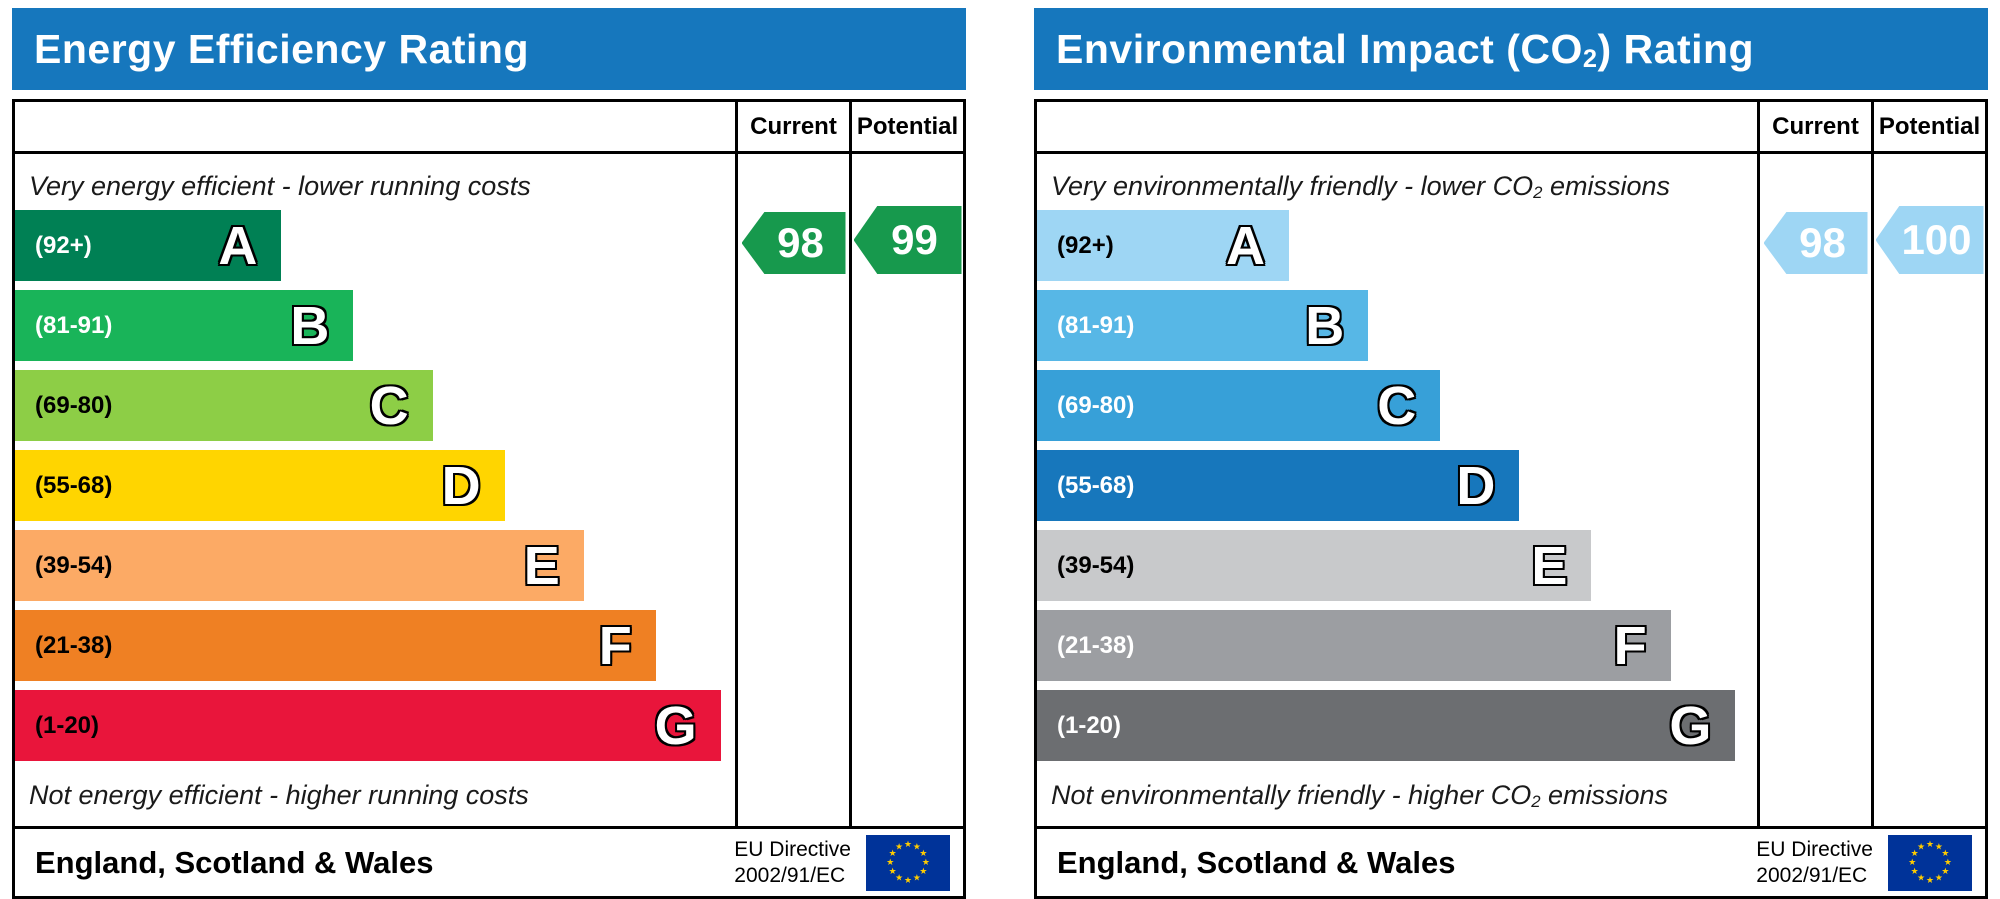 The height and width of the screenshot is (899, 2000). I want to click on potential-rating-indicator: 99, so click(907, 240).